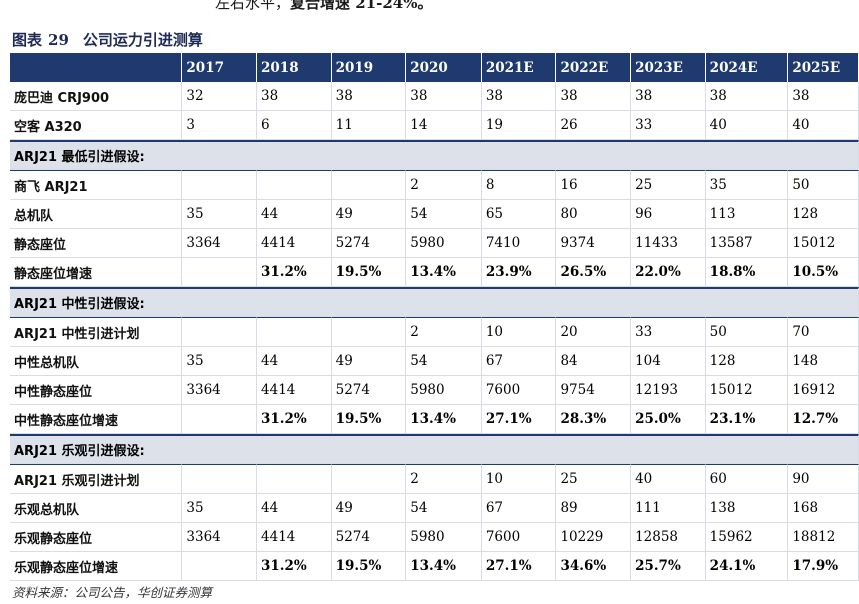  Describe the element at coordinates (747, 243) in the screenshot. I see `value-cell: 13587` at that location.